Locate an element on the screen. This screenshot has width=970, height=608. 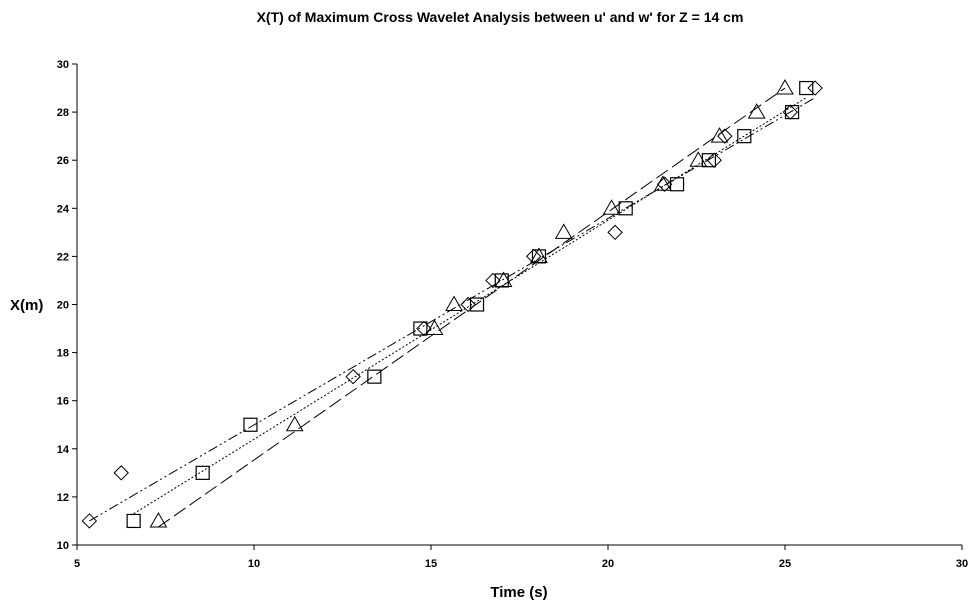
y-tick-label: 16 is located at coordinates (63, 402).